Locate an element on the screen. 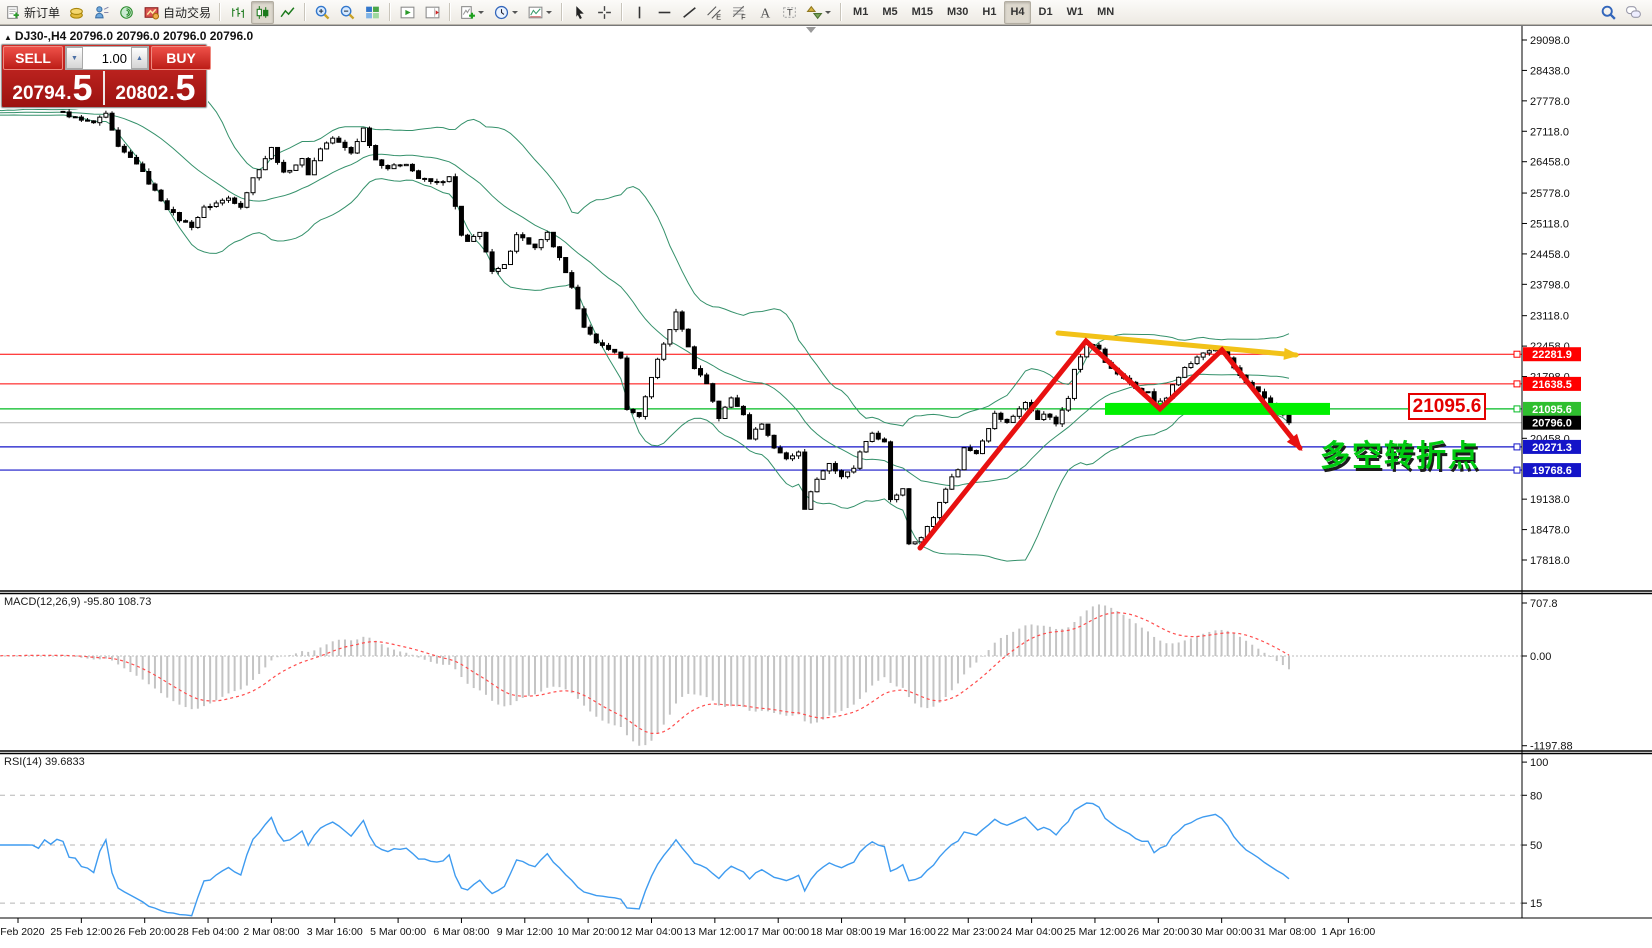 The width and height of the screenshot is (1652, 948). timeframe-m30-button: M30 is located at coordinates (958, 12).